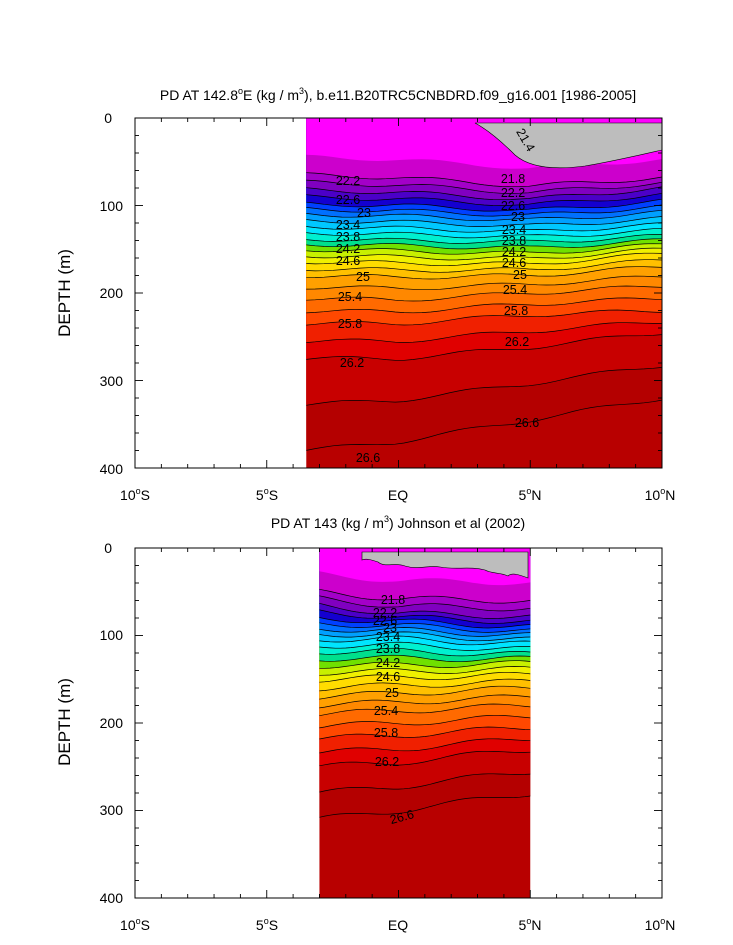  I want to click on top-x-tick-label: EQ, so click(398, 495).